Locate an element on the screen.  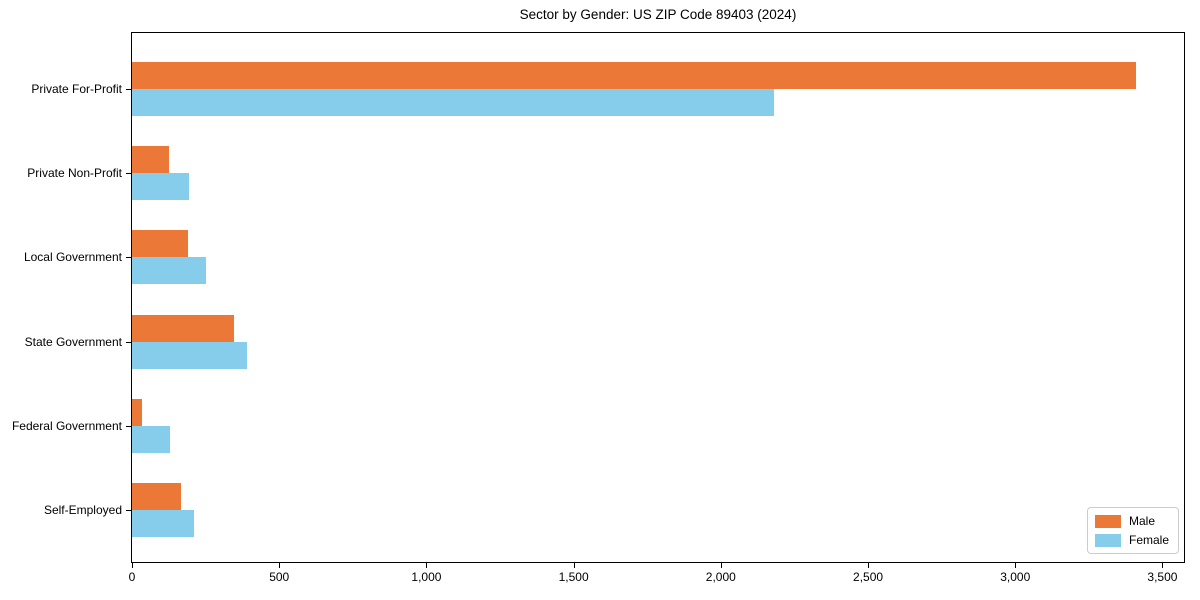
x-tick-label: 2,000 is located at coordinates (720, 577).